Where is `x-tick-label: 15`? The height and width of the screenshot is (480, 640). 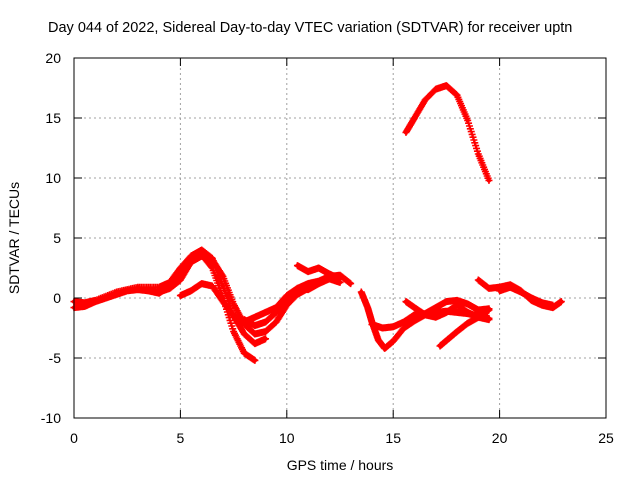
x-tick-label: 15 is located at coordinates (393, 438).